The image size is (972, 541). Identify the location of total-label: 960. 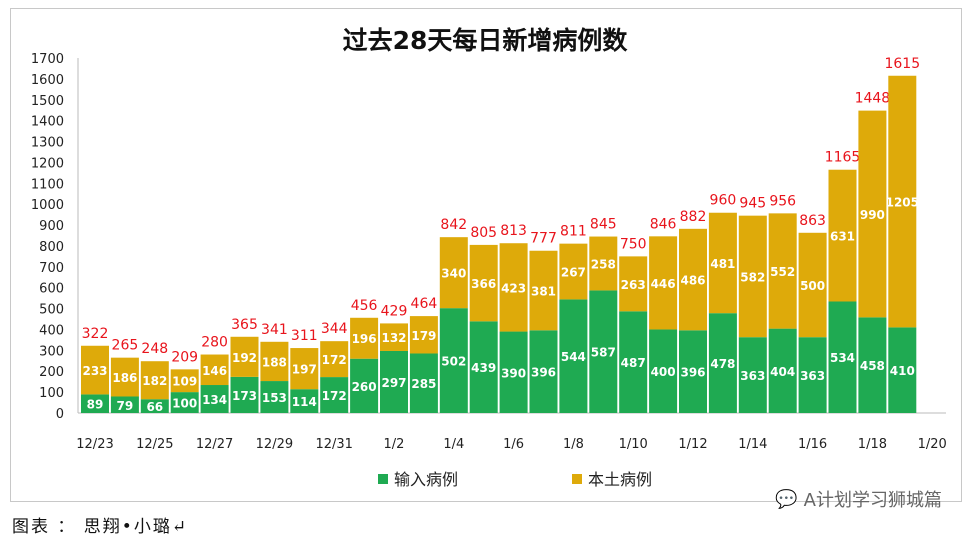
(723, 201).